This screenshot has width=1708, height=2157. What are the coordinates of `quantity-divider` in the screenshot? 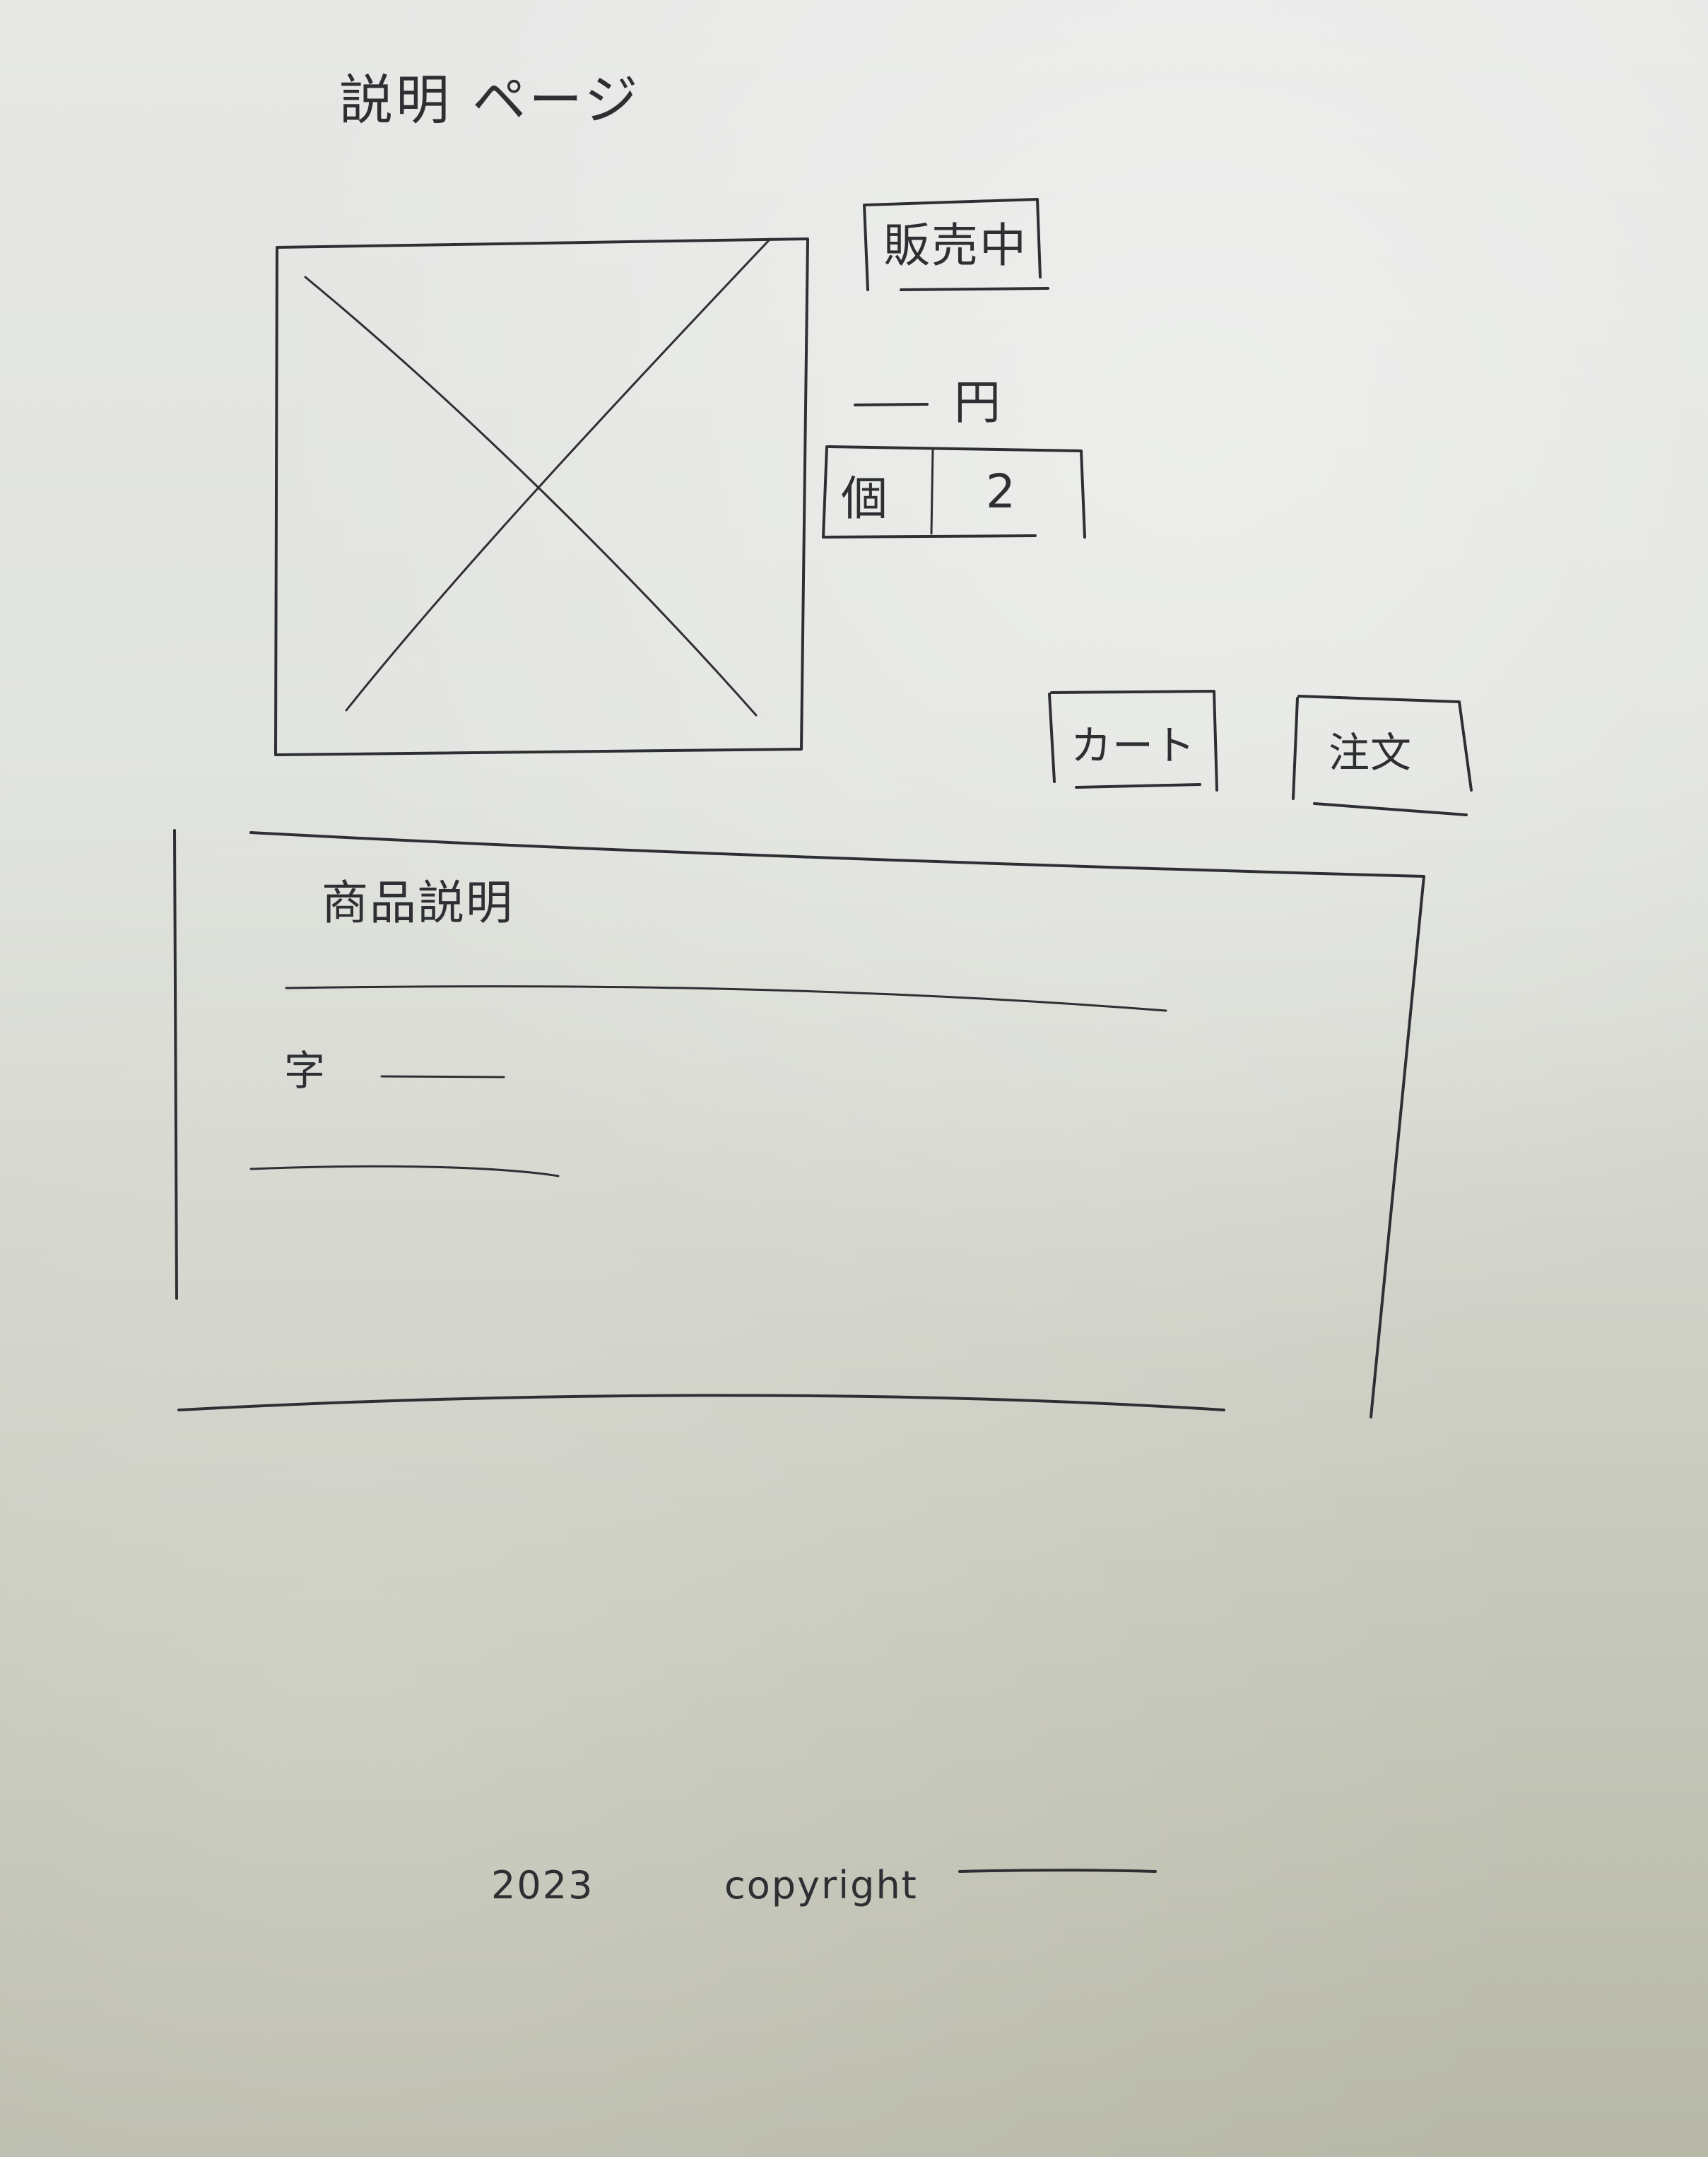 It's located at (932, 492).